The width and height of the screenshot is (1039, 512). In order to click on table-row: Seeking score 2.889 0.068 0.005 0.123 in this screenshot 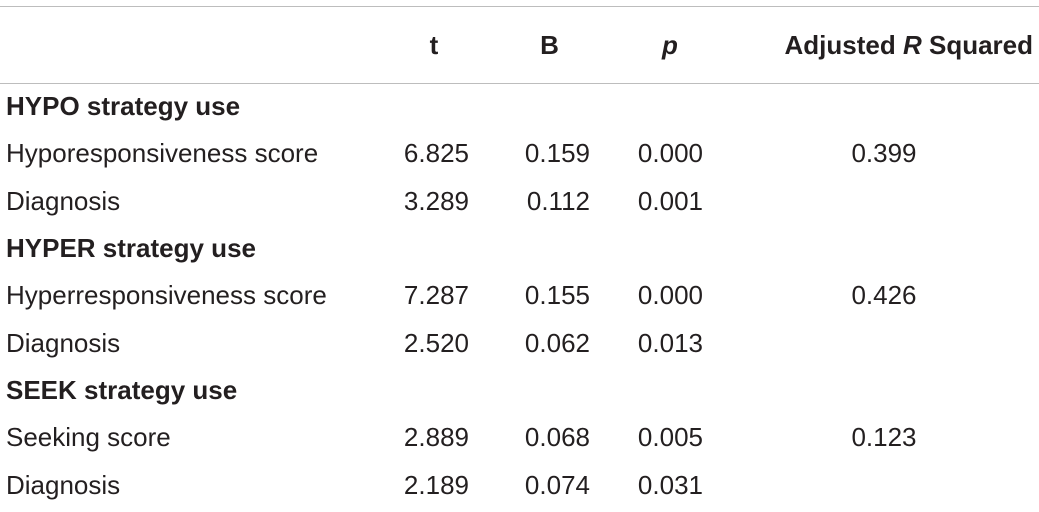, I will do `click(519, 437)`.